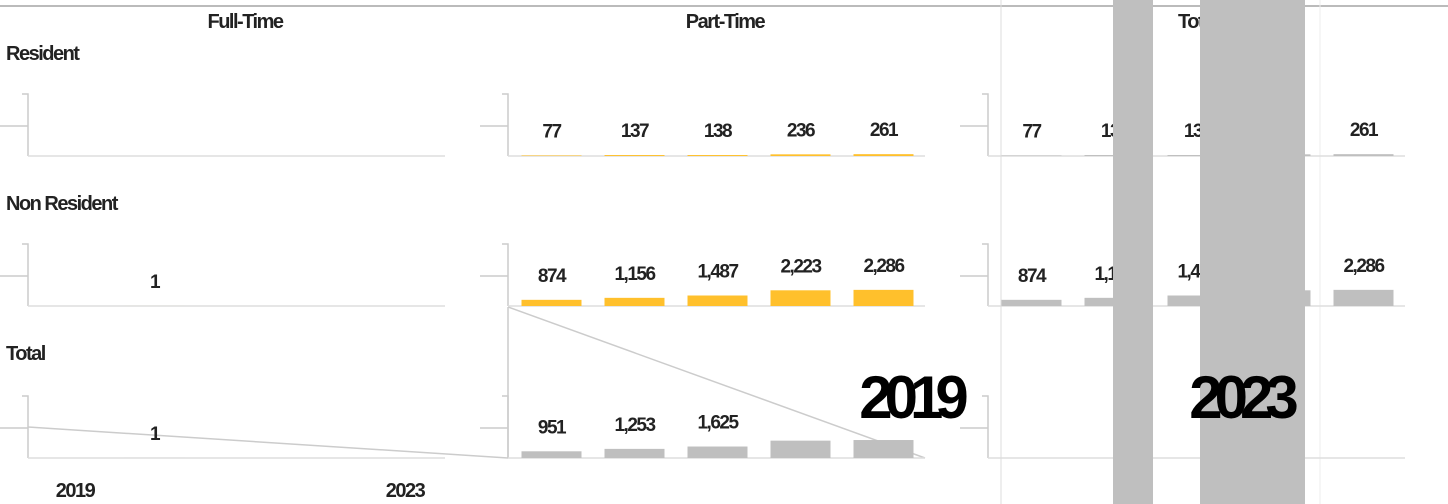  I want to click on value-label: 138, so click(718, 131).